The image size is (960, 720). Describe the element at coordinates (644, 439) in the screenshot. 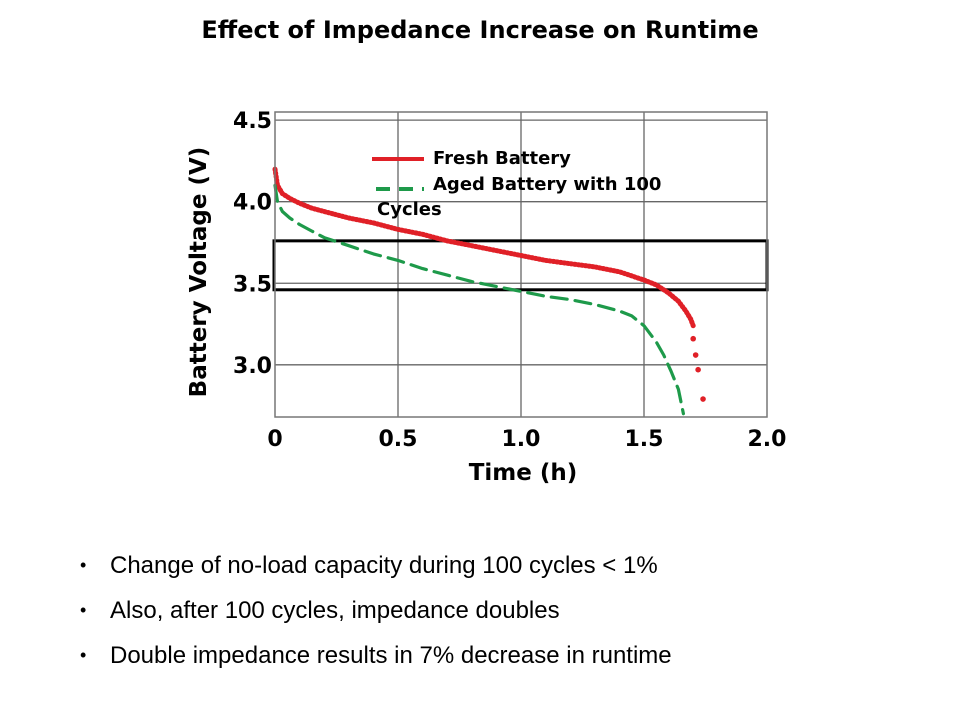

I see `x-tick-label: 1.5` at that location.